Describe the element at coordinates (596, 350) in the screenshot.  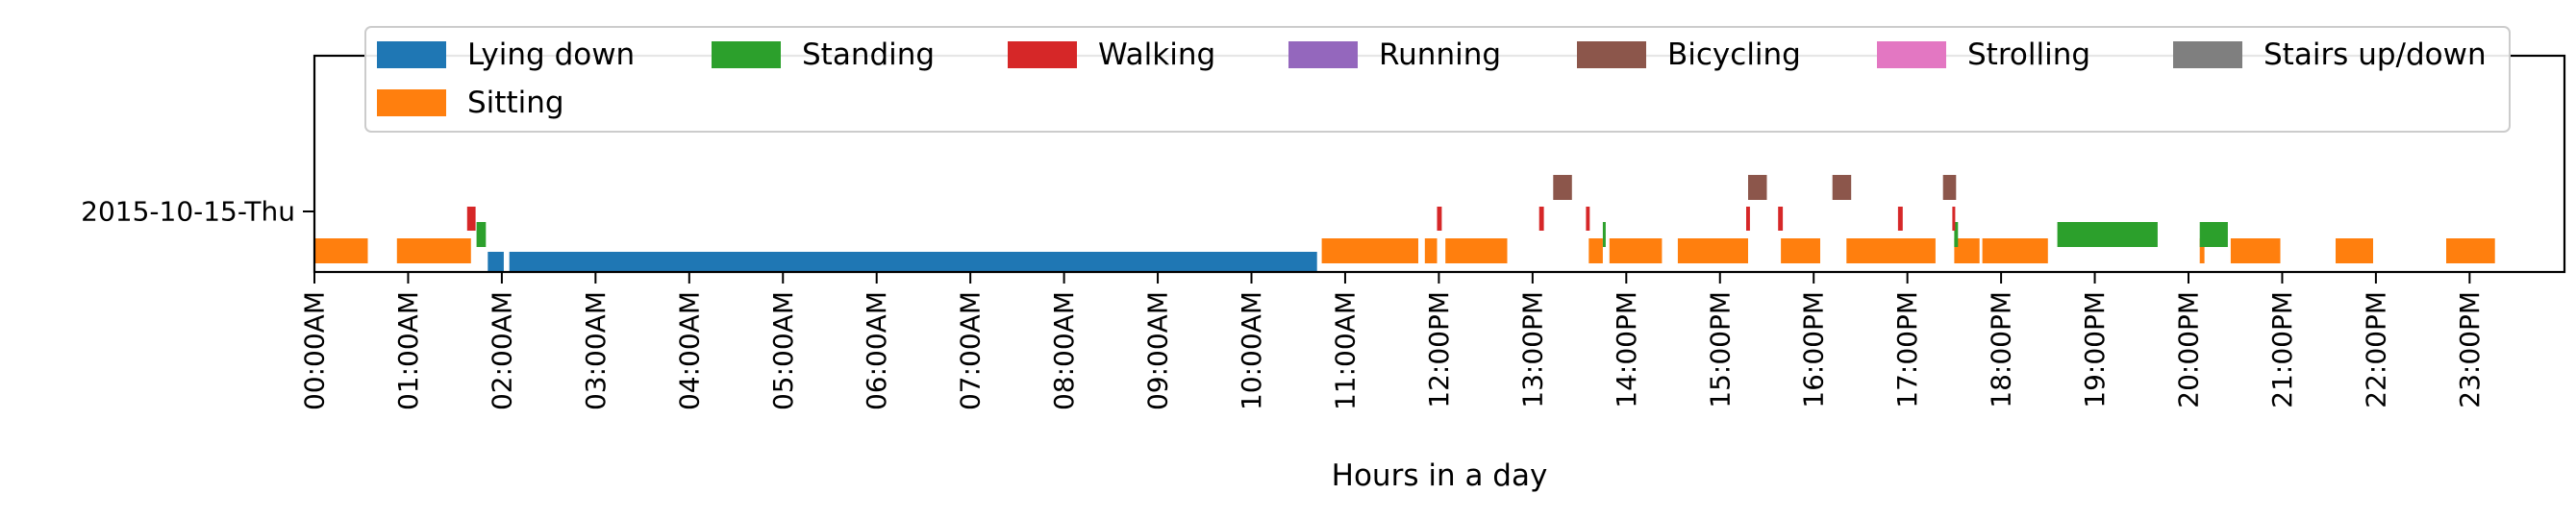
I see `x-tick-label: 03:00AM` at that location.